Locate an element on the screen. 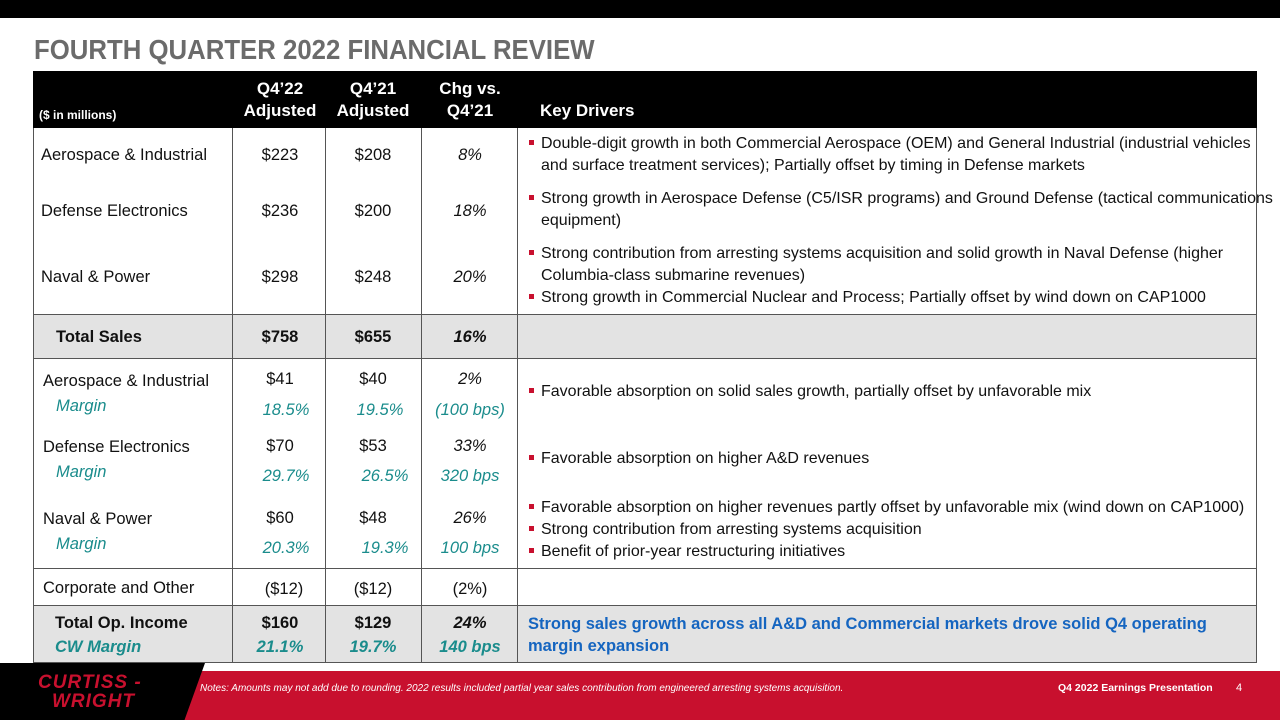  segment-name: Corporate and Other is located at coordinates (119, 588).